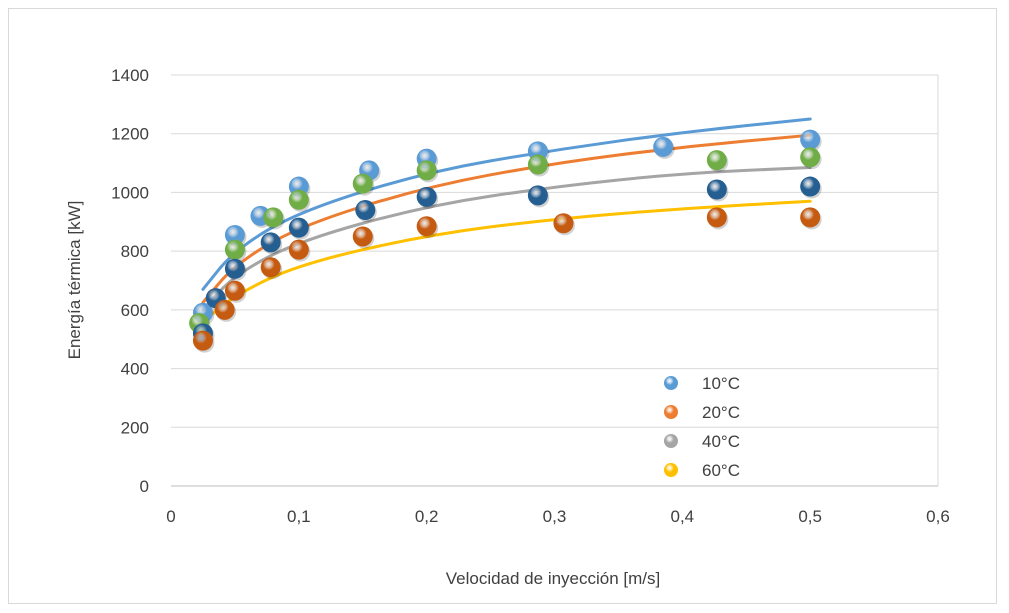 The width and height of the screenshot is (1009, 613). I want to click on y-axis-title: Energía térmica [kW], so click(74, 280).